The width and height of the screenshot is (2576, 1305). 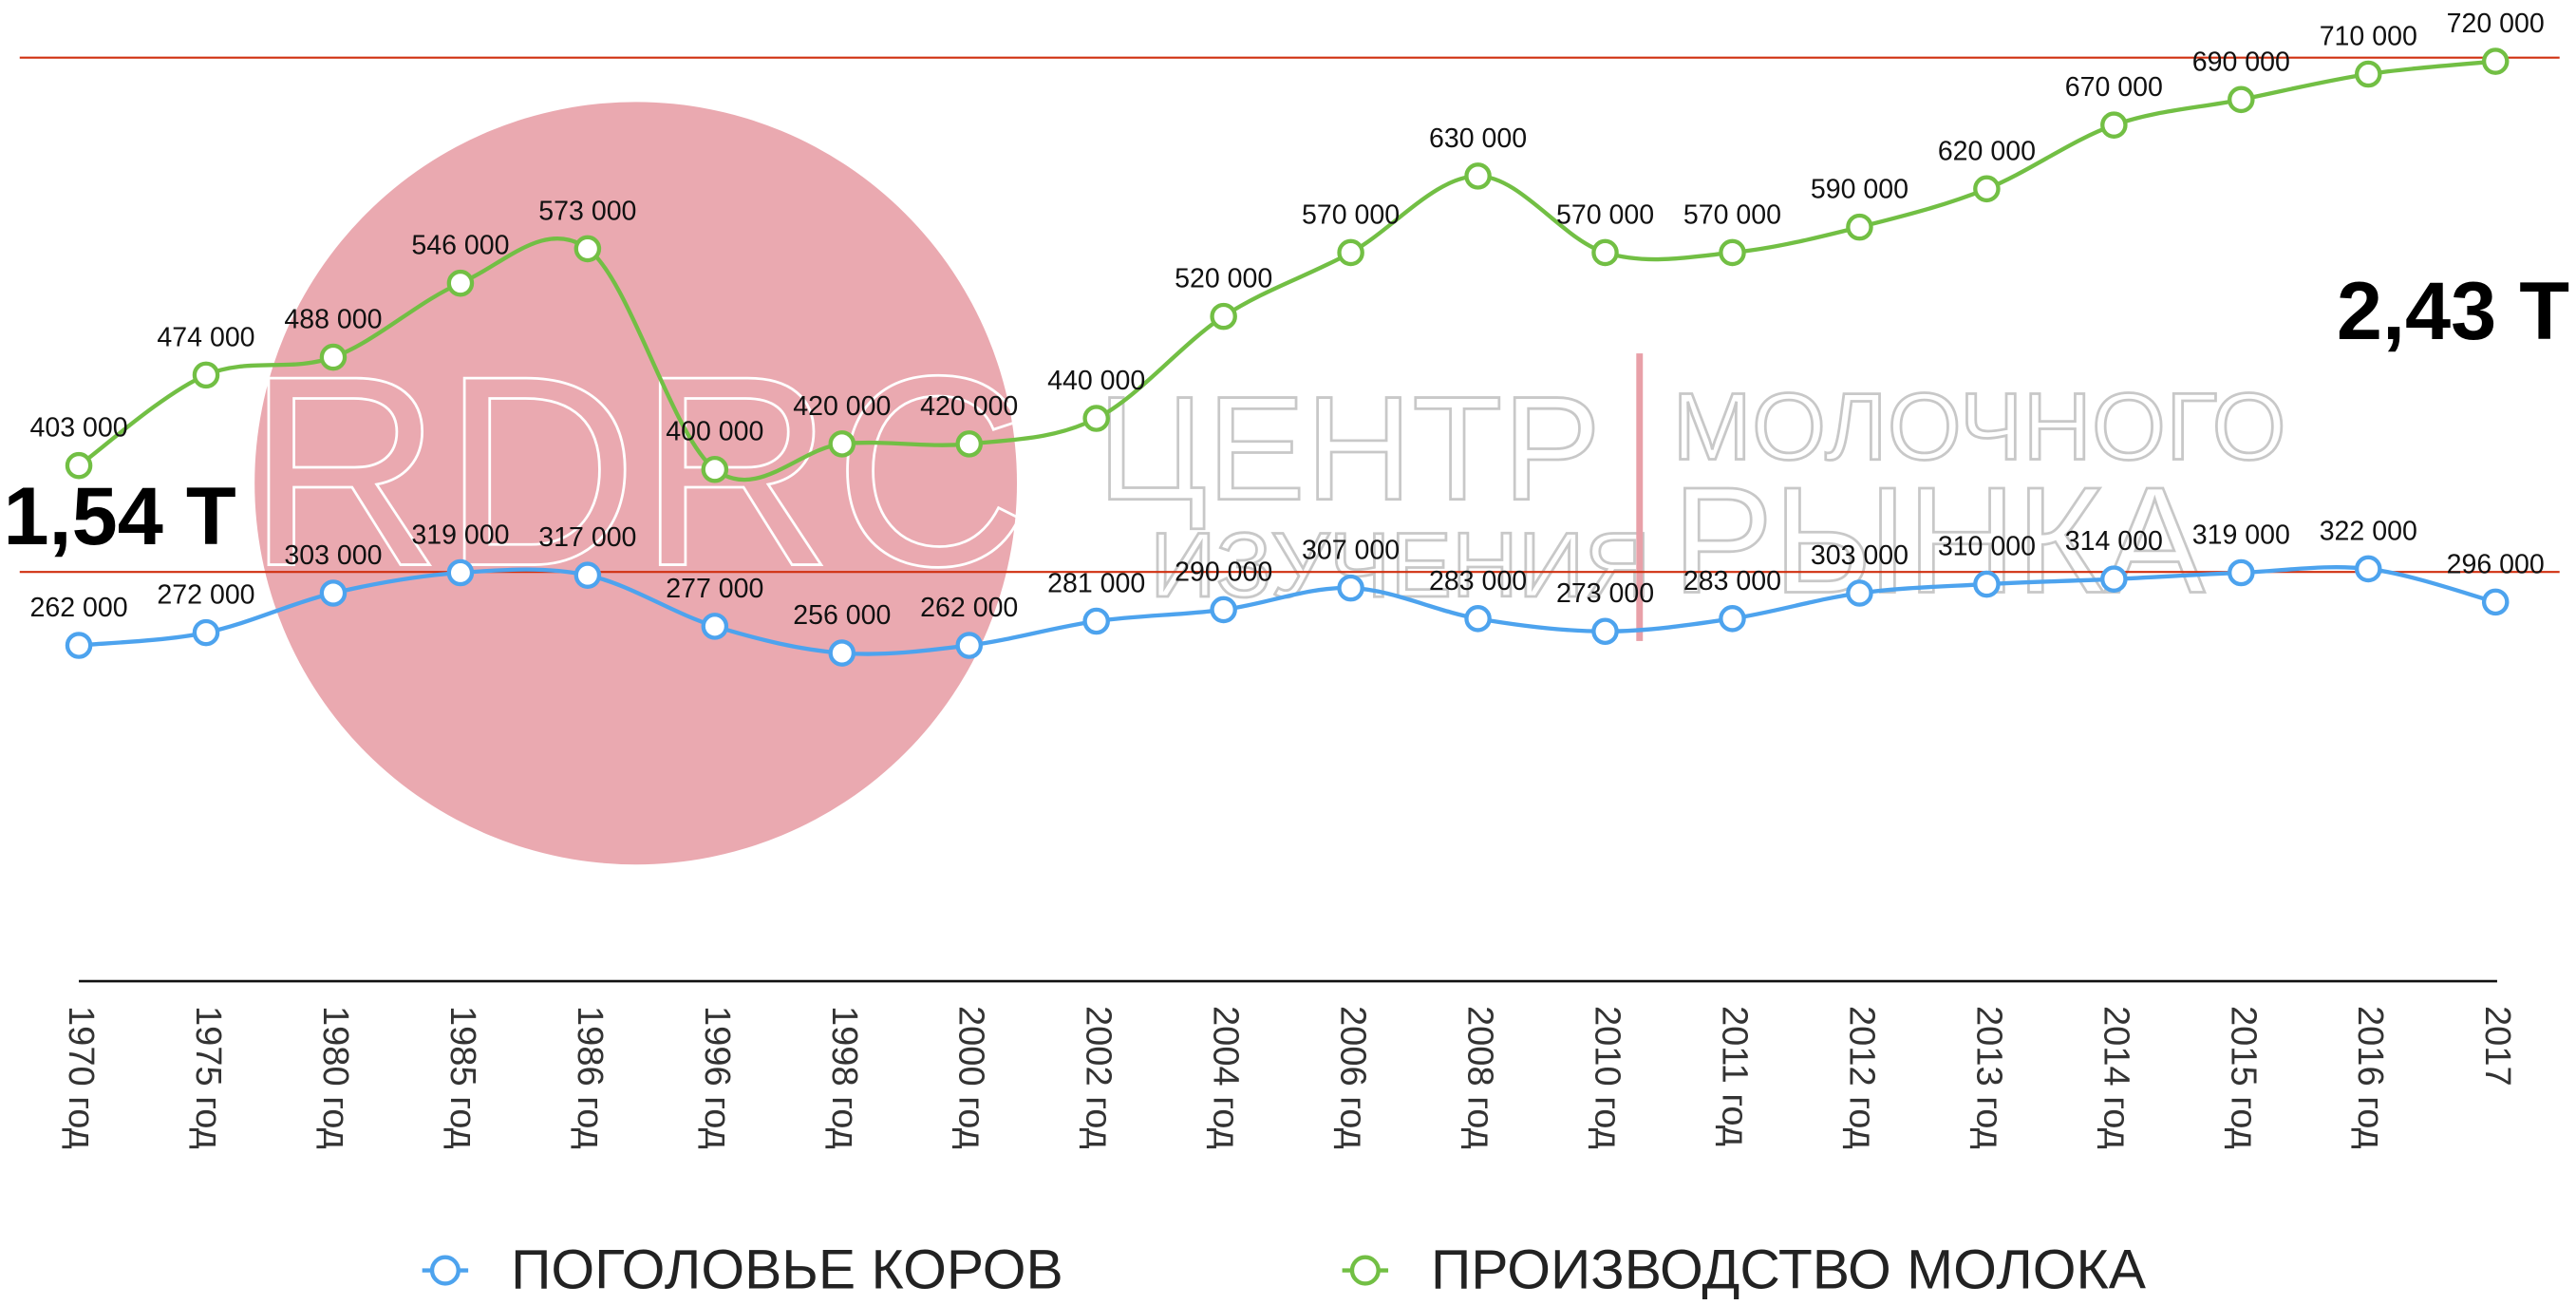 What do you see at coordinates (1605, 593) in the screenshot?
I see `value-label: 273 000` at bounding box center [1605, 593].